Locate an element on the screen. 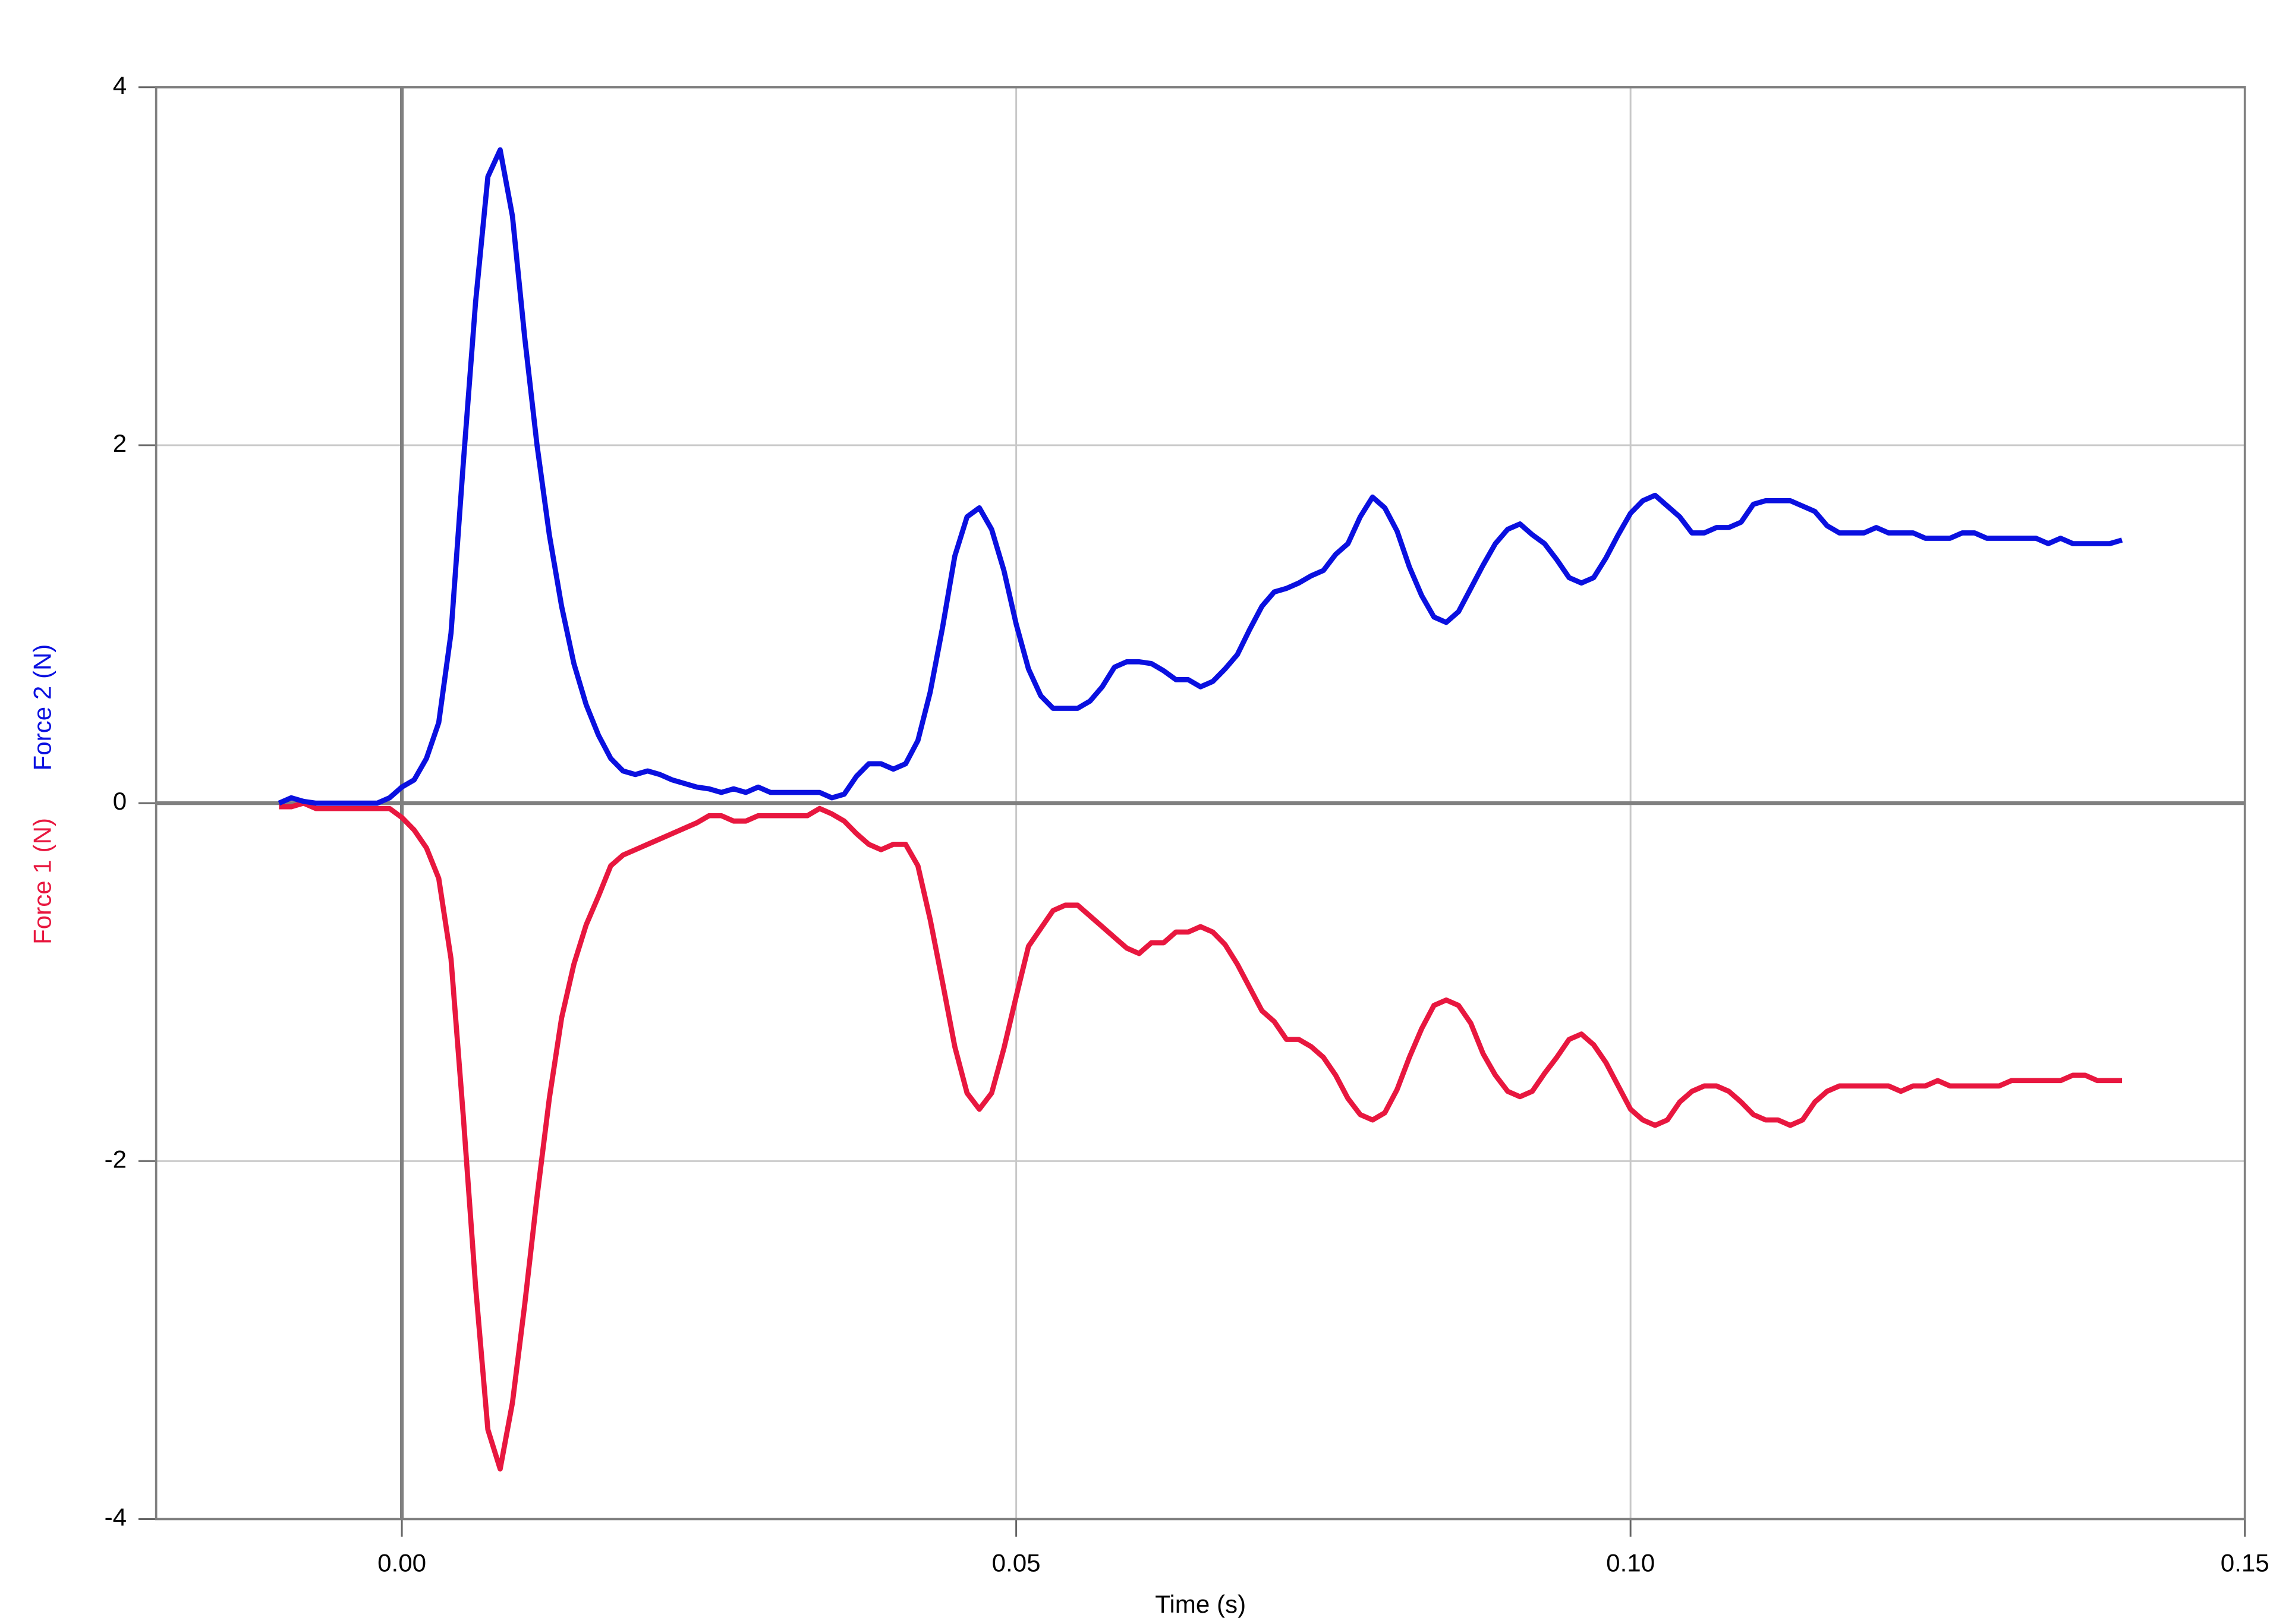 The height and width of the screenshot is (1624, 2292). x-tick-label: 0.05 is located at coordinates (1016, 1562).